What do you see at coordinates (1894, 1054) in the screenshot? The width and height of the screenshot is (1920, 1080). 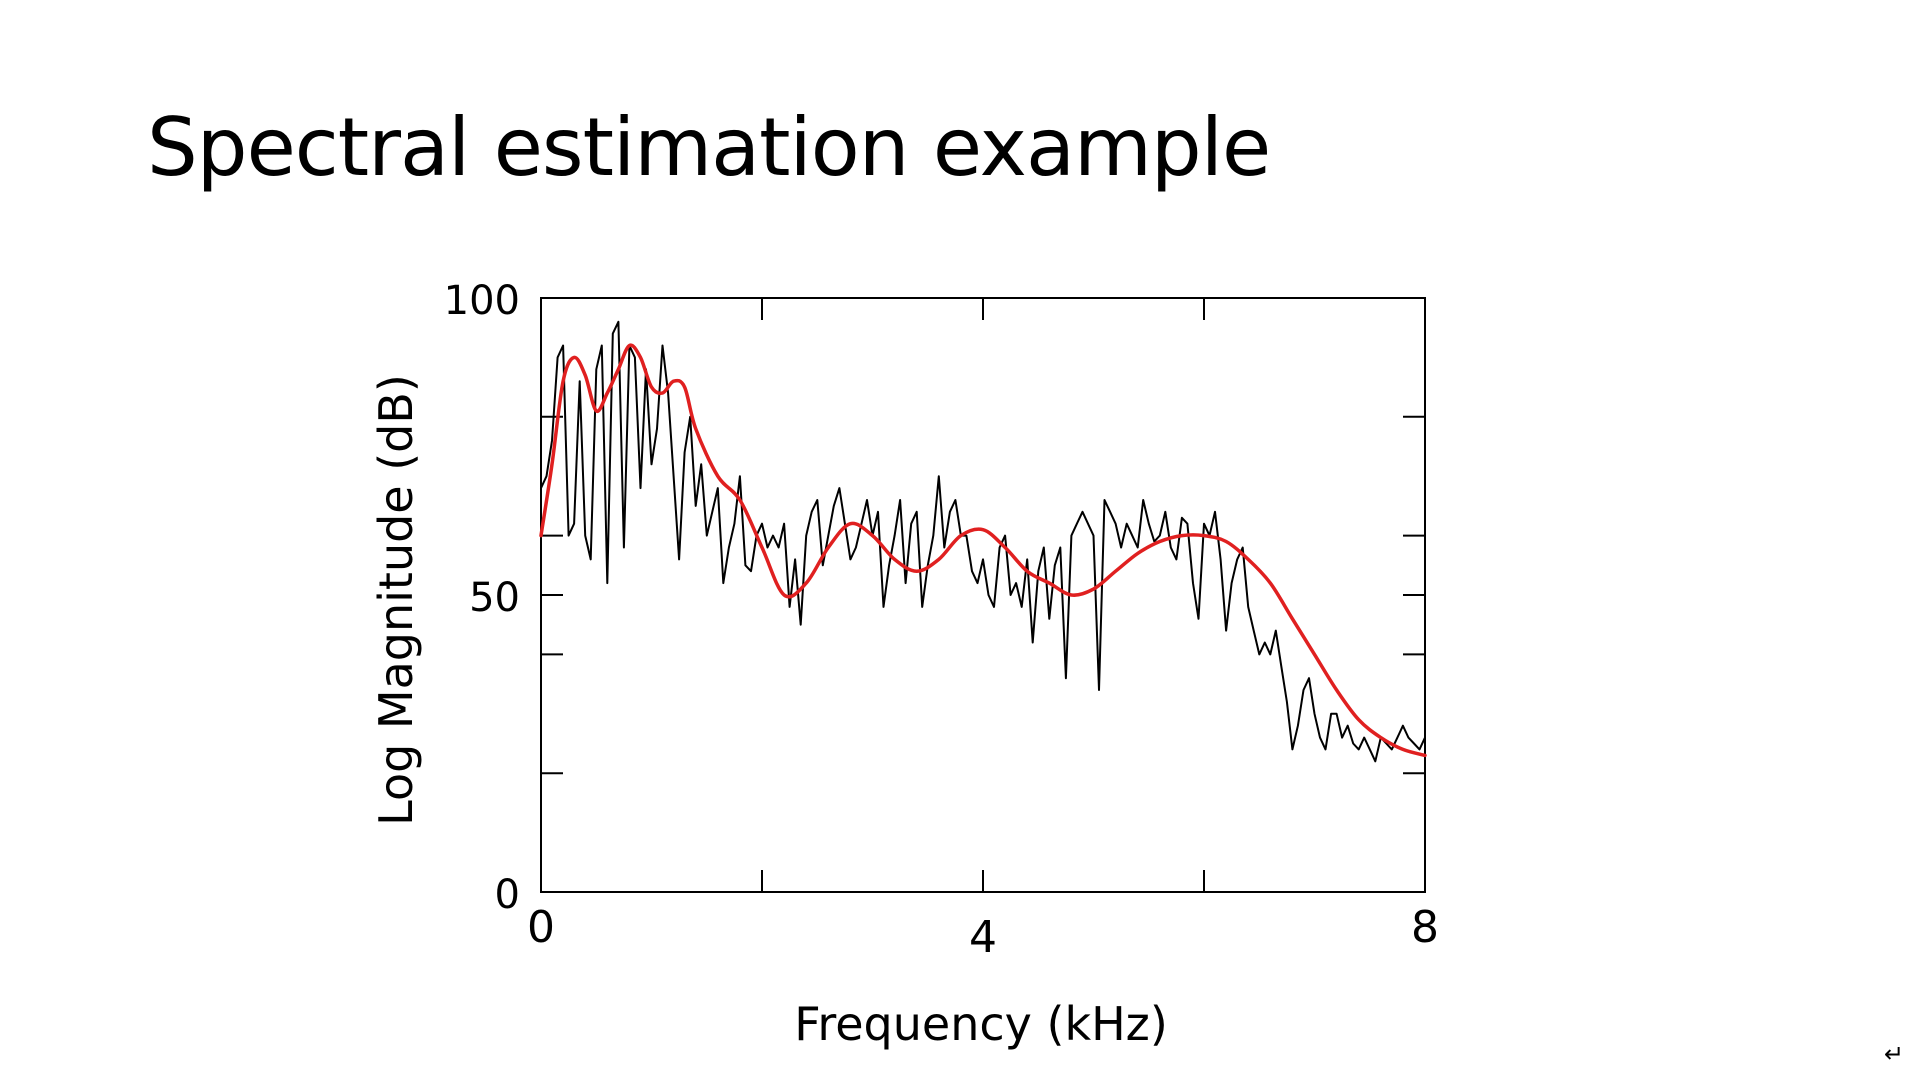 I see `back-arrow-icon: ↵` at bounding box center [1894, 1054].